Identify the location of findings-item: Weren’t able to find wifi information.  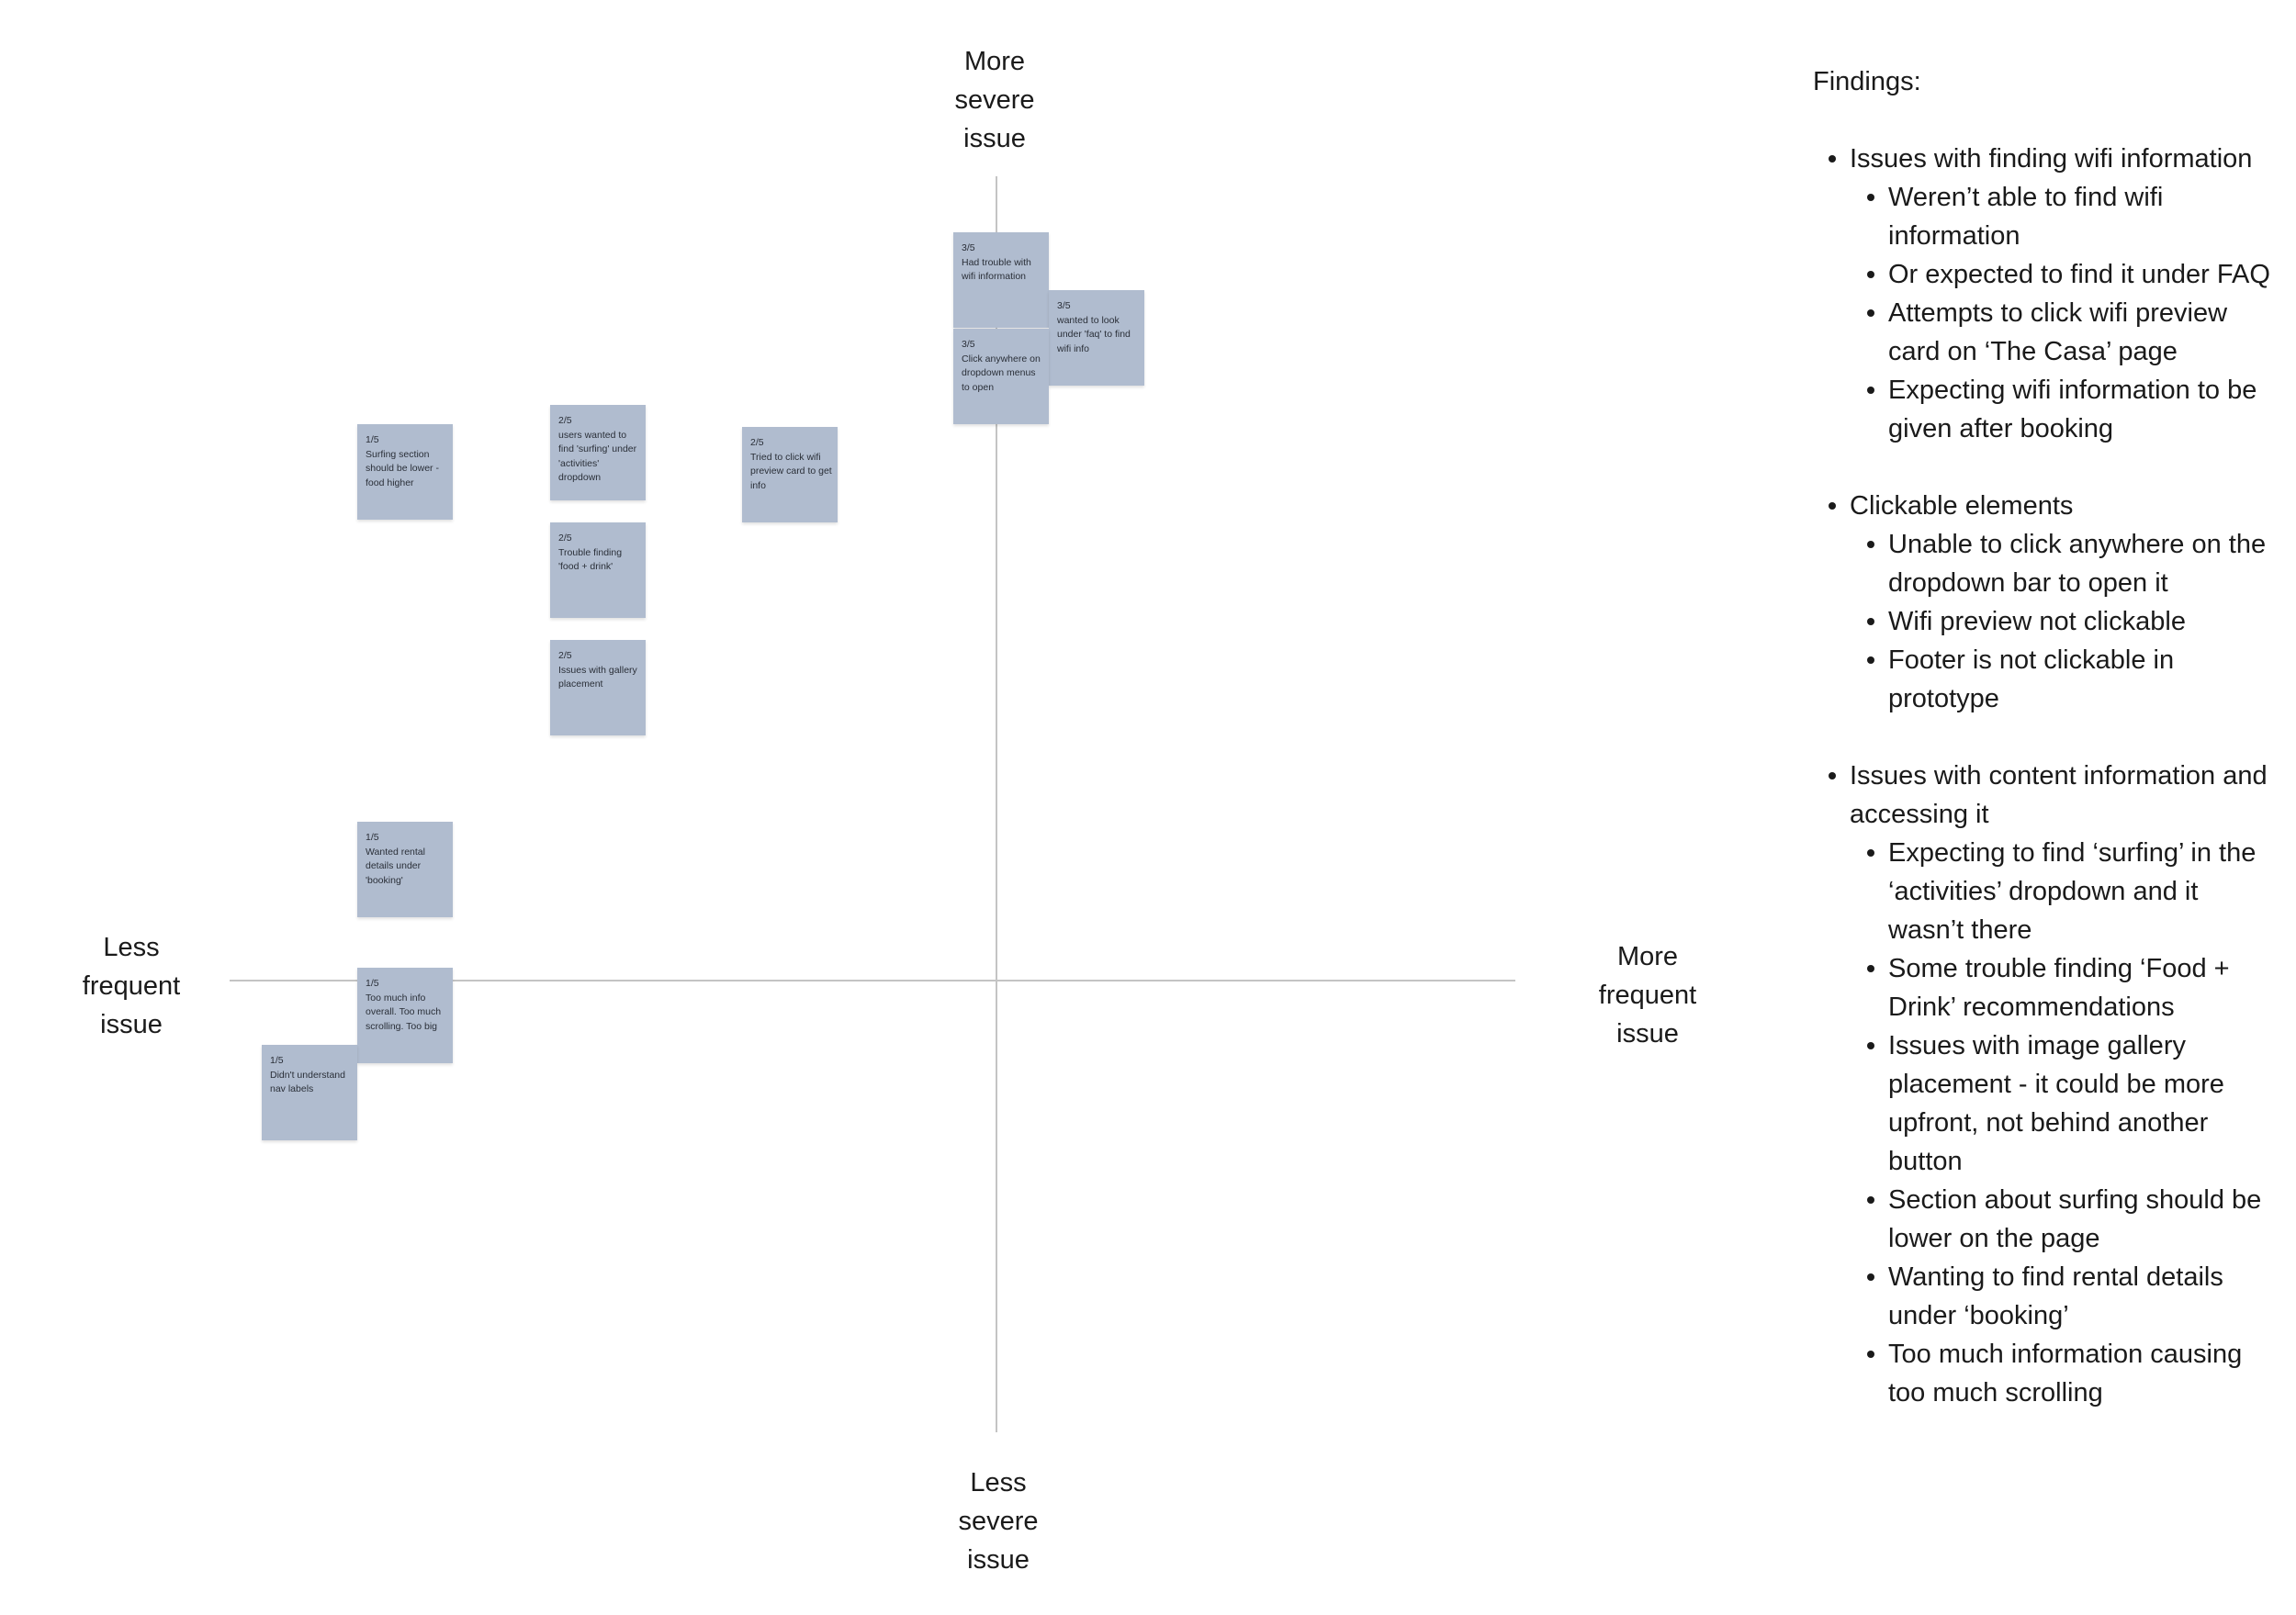
(2042, 216).